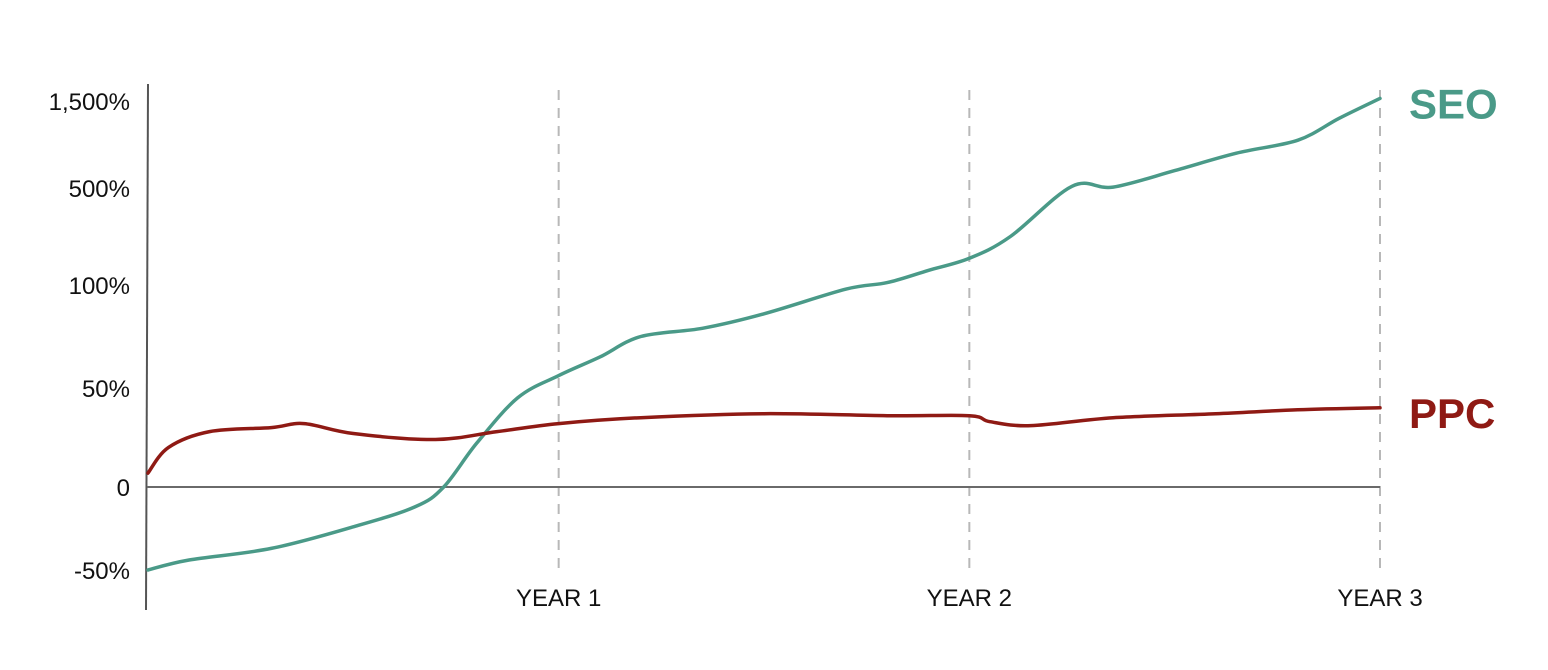  Describe the element at coordinates (969, 598) in the screenshot. I see `x-tick-label: YEAR 2` at that location.